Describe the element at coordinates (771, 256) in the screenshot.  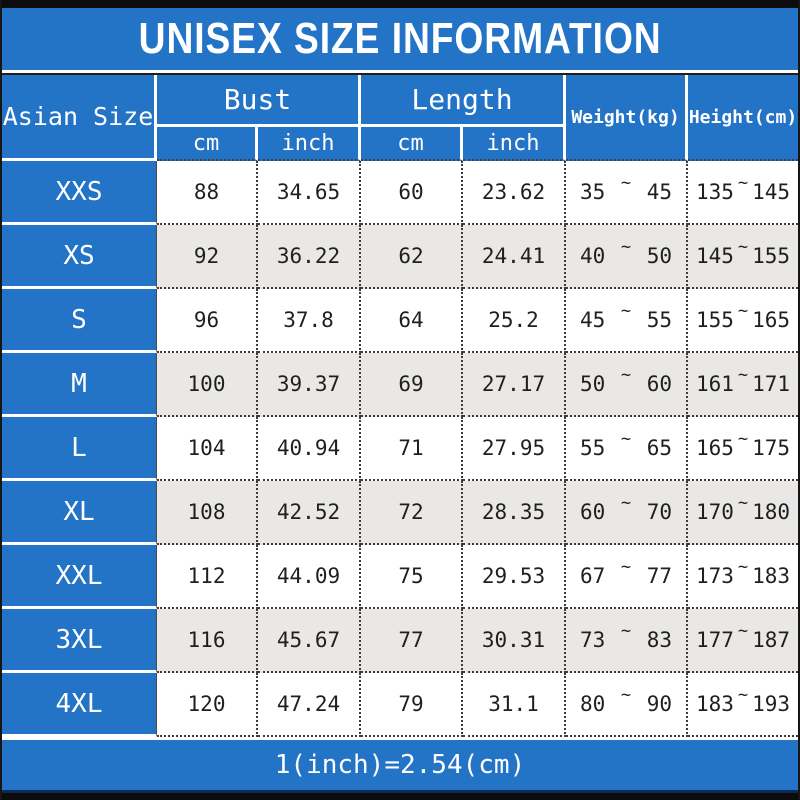
I see `height-max: 155` at that location.